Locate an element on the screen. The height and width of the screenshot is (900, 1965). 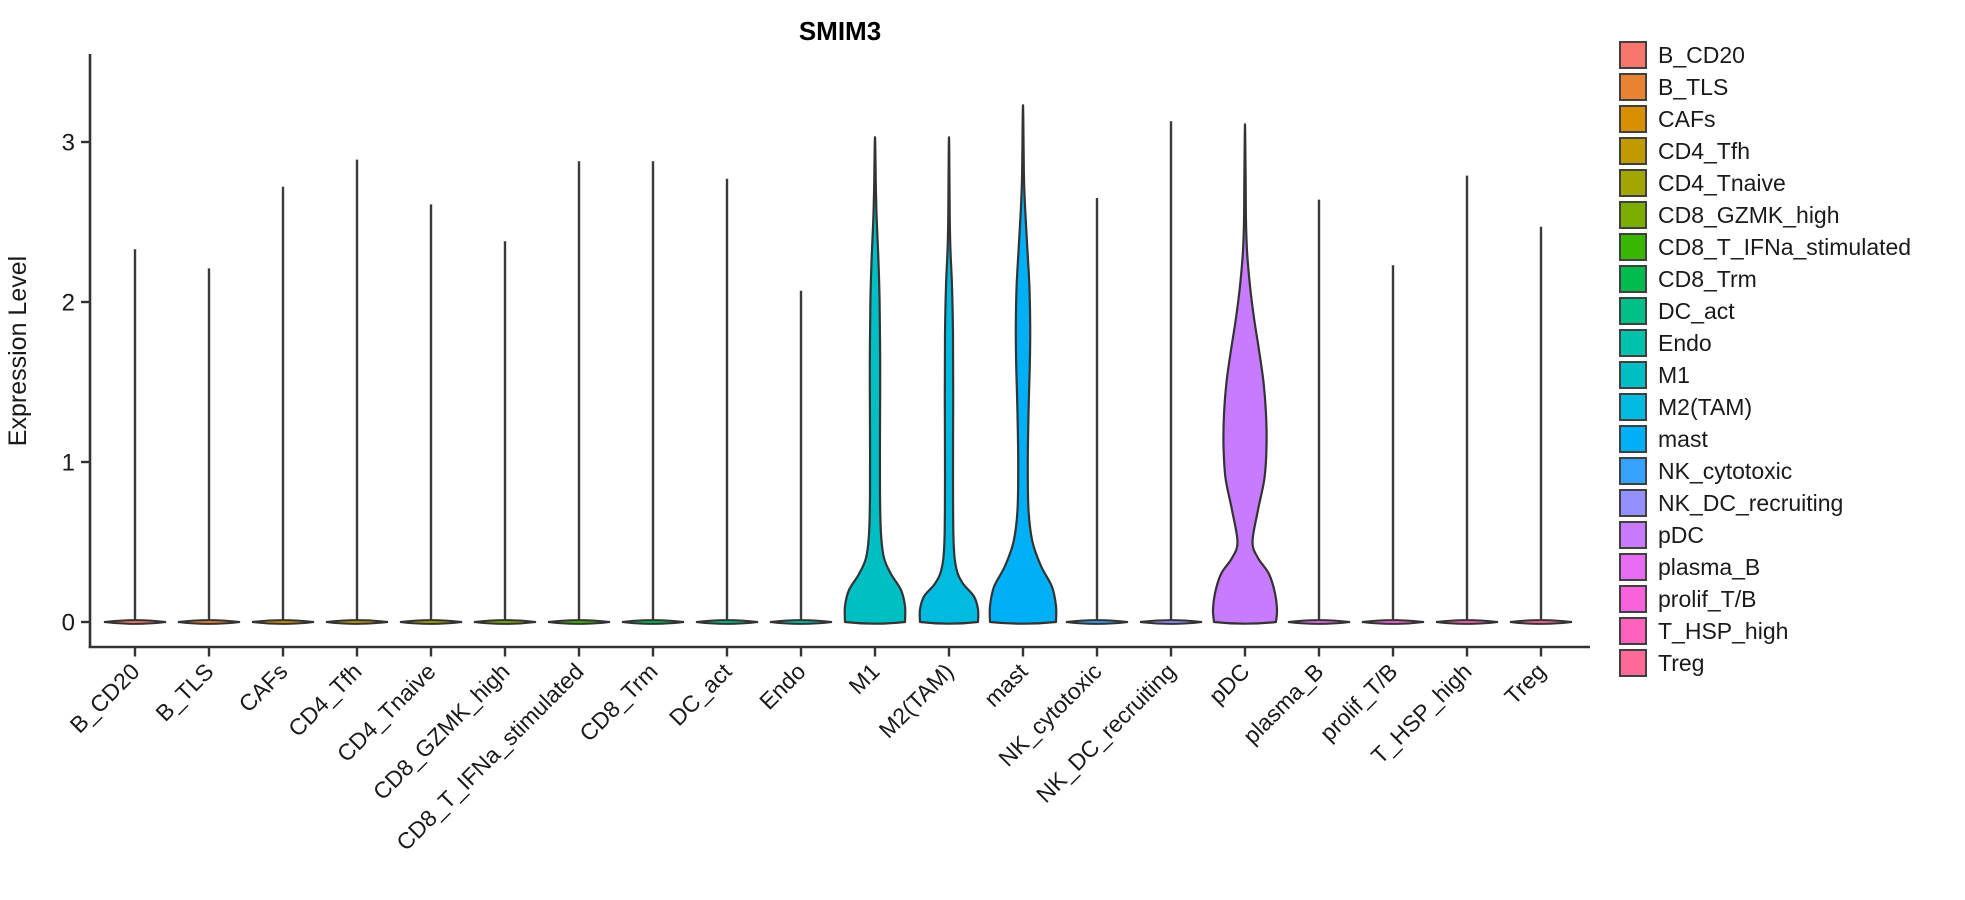
pancake-Treg is located at coordinates (1541, 622).